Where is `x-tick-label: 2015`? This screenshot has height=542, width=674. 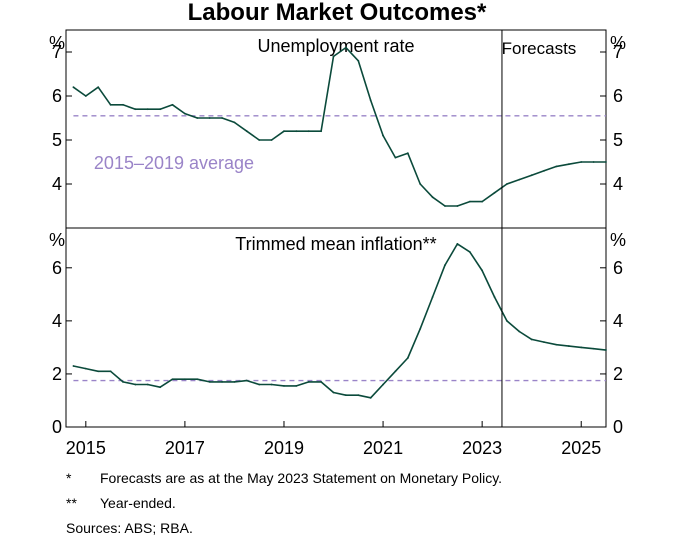
x-tick-label: 2015 is located at coordinates (86, 448).